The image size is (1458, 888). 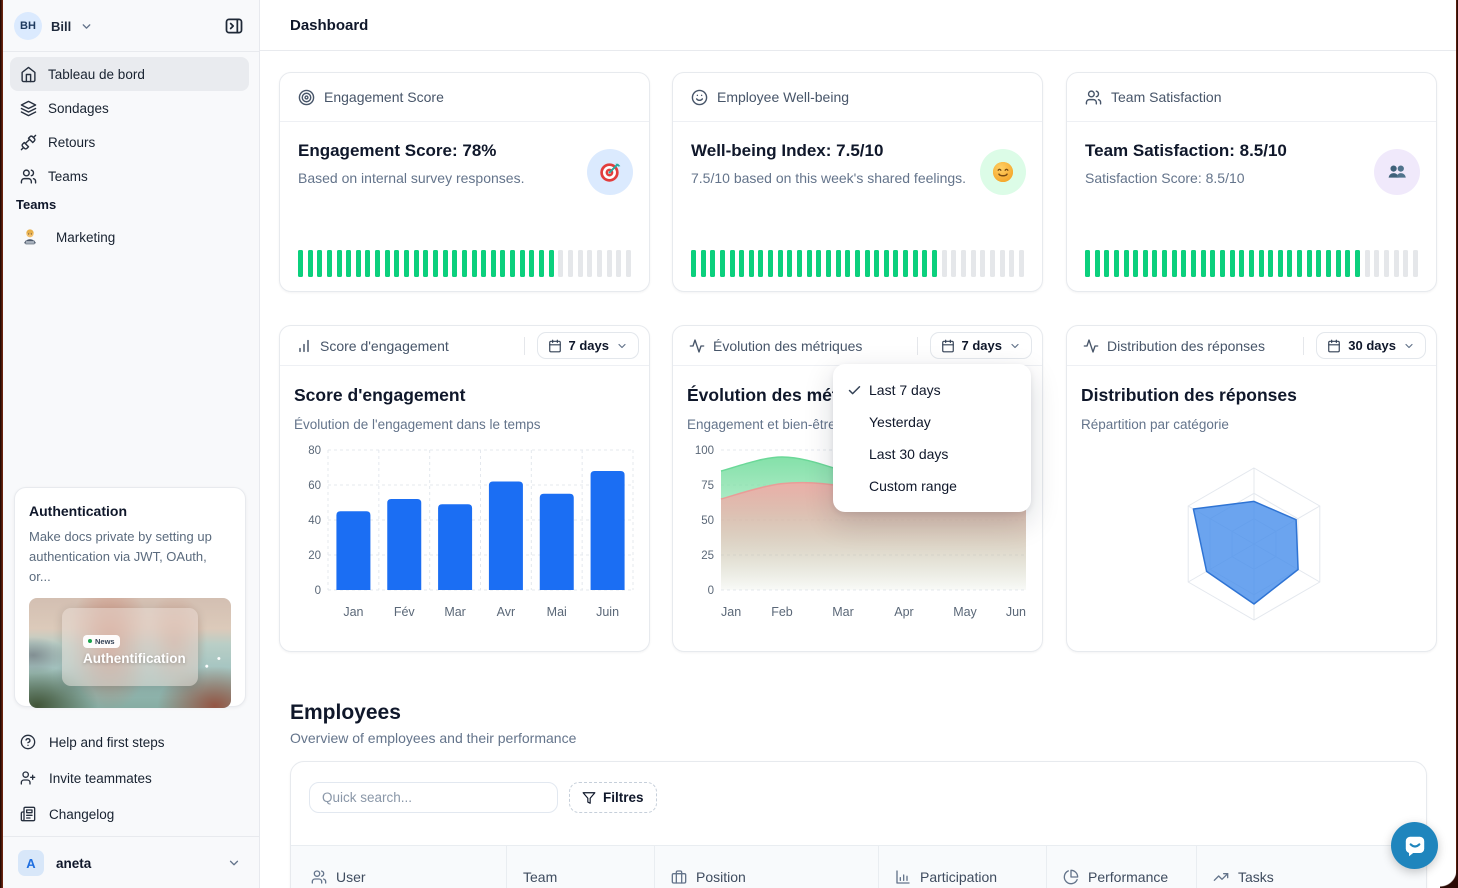 I want to click on window-edge-right, so click(x=1457, y=444).